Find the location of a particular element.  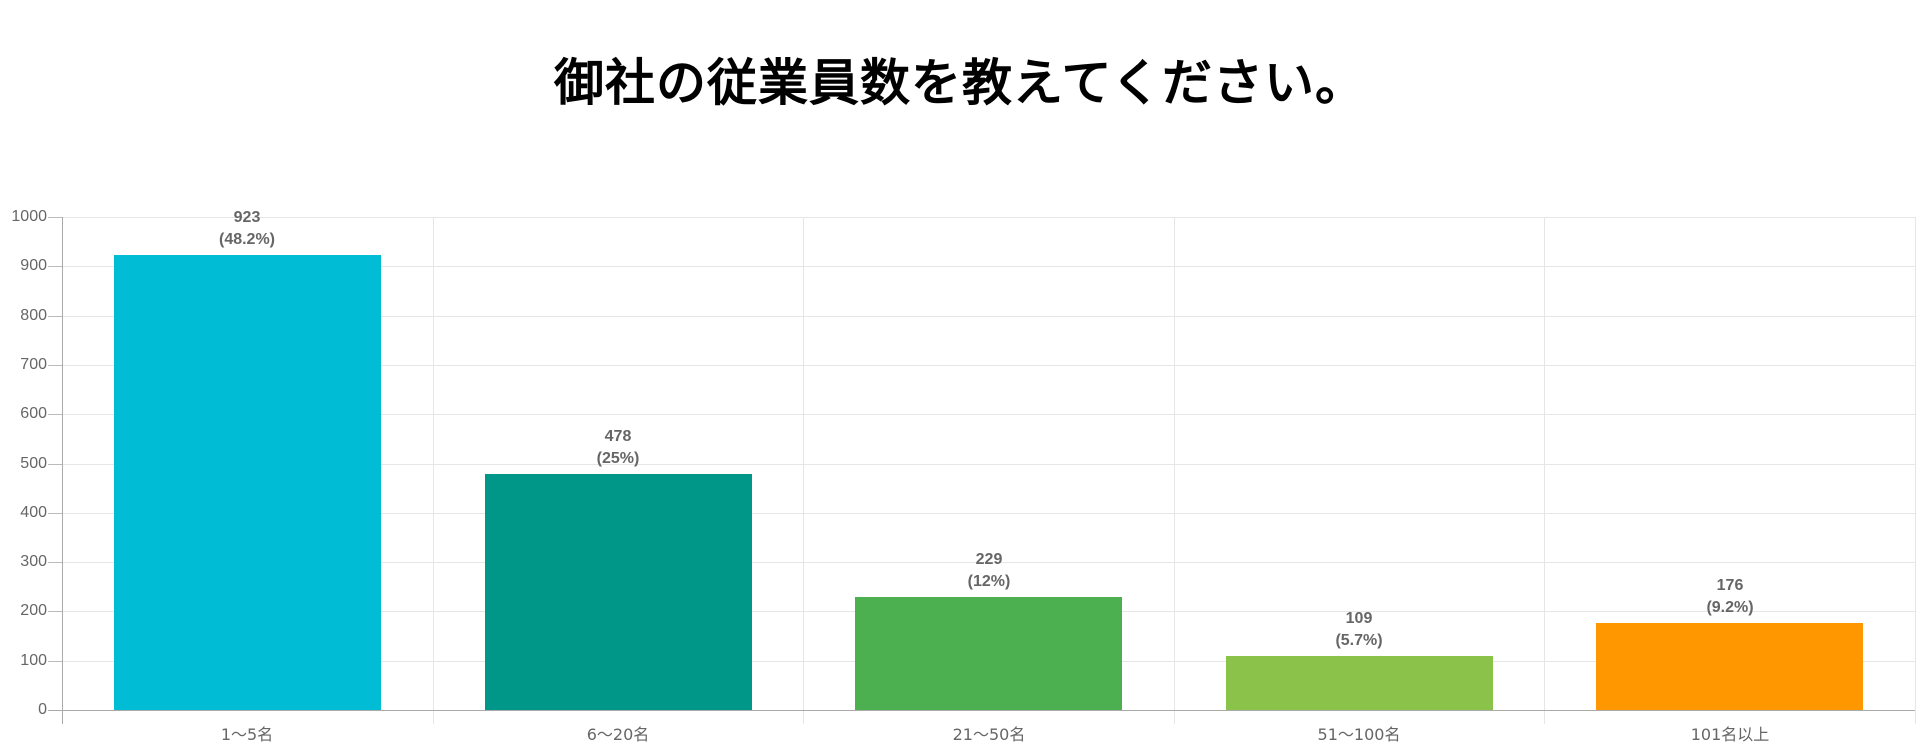

y-axis-label: 400 is located at coordinates (33, 512).